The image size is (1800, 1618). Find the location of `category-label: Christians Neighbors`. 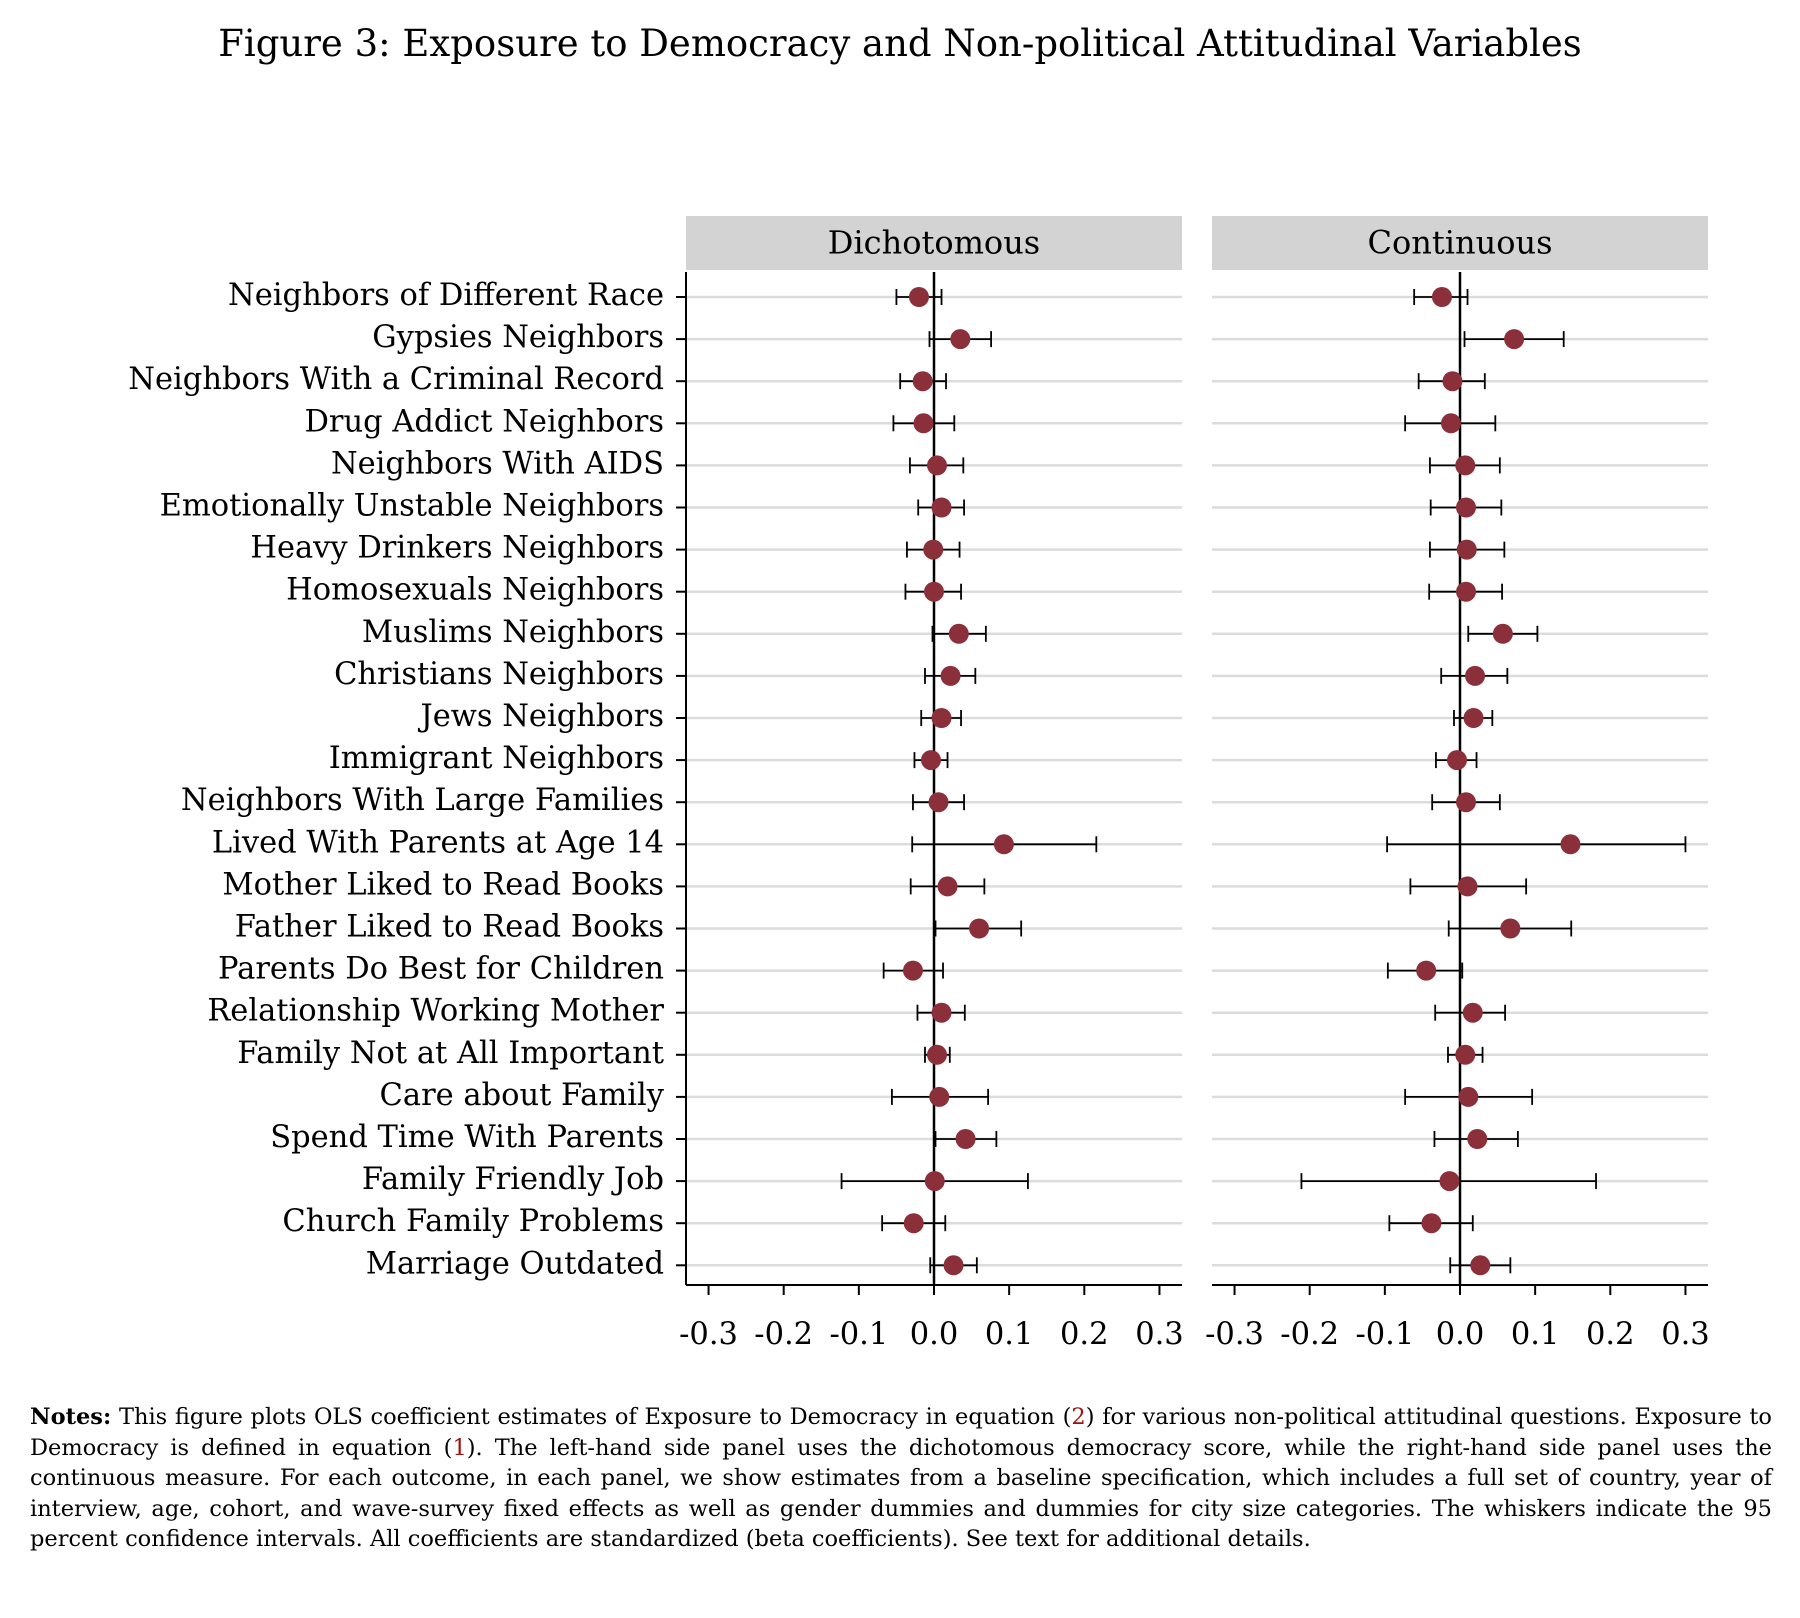

category-label: Christians Neighbors is located at coordinates (499, 674).